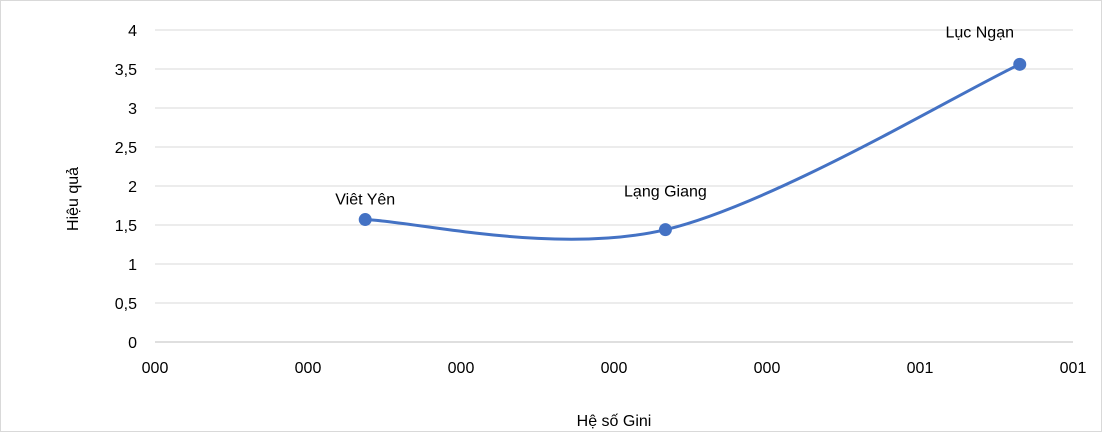 The image size is (1102, 432). What do you see at coordinates (980, 32) in the screenshot?
I see `data-label: Lục Ngạn` at bounding box center [980, 32].